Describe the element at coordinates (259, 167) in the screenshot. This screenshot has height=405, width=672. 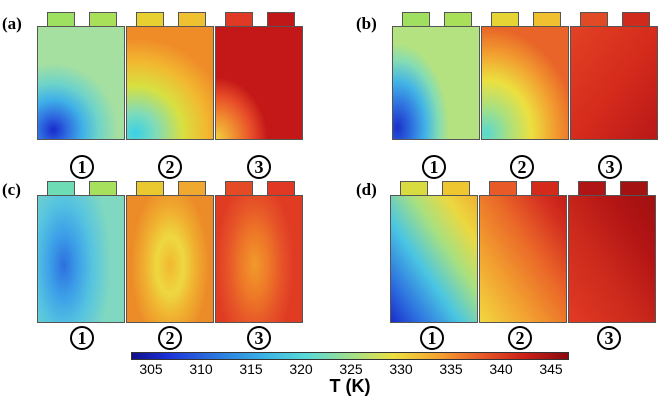
I see `circle-label-a3: 3` at that location.